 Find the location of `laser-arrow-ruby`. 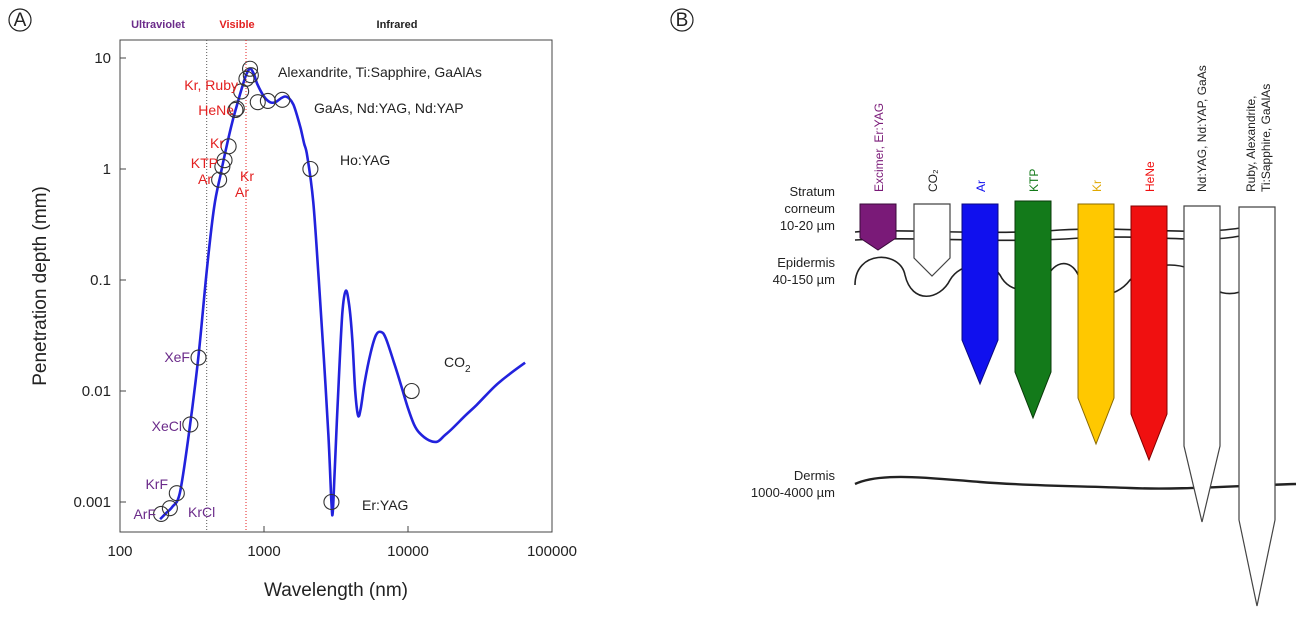

laser-arrow-ruby is located at coordinates (1257, 406).